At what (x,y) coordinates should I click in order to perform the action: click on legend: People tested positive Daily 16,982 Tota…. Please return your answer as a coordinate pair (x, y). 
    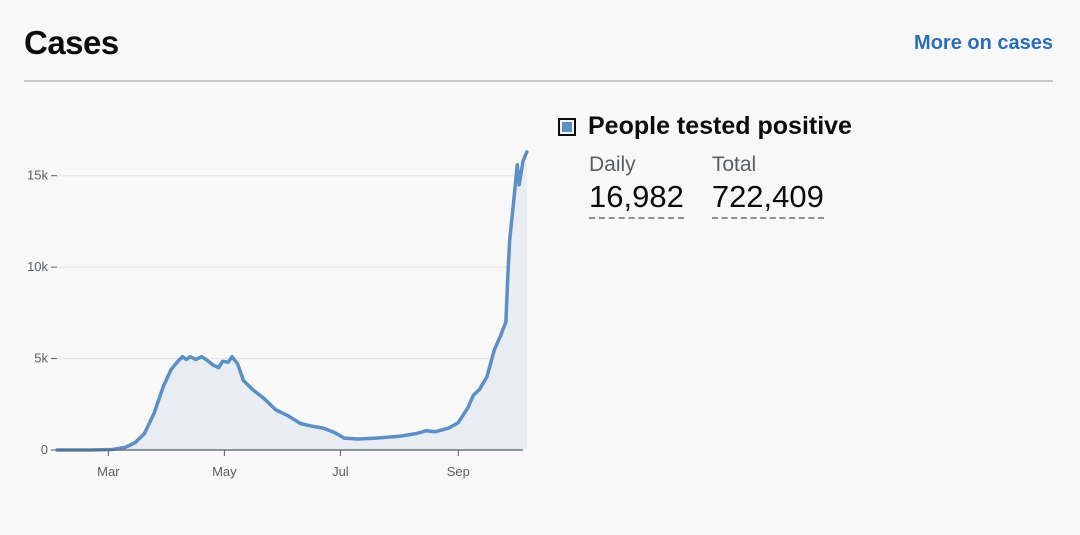
    Looking at the image, I should click on (705, 165).